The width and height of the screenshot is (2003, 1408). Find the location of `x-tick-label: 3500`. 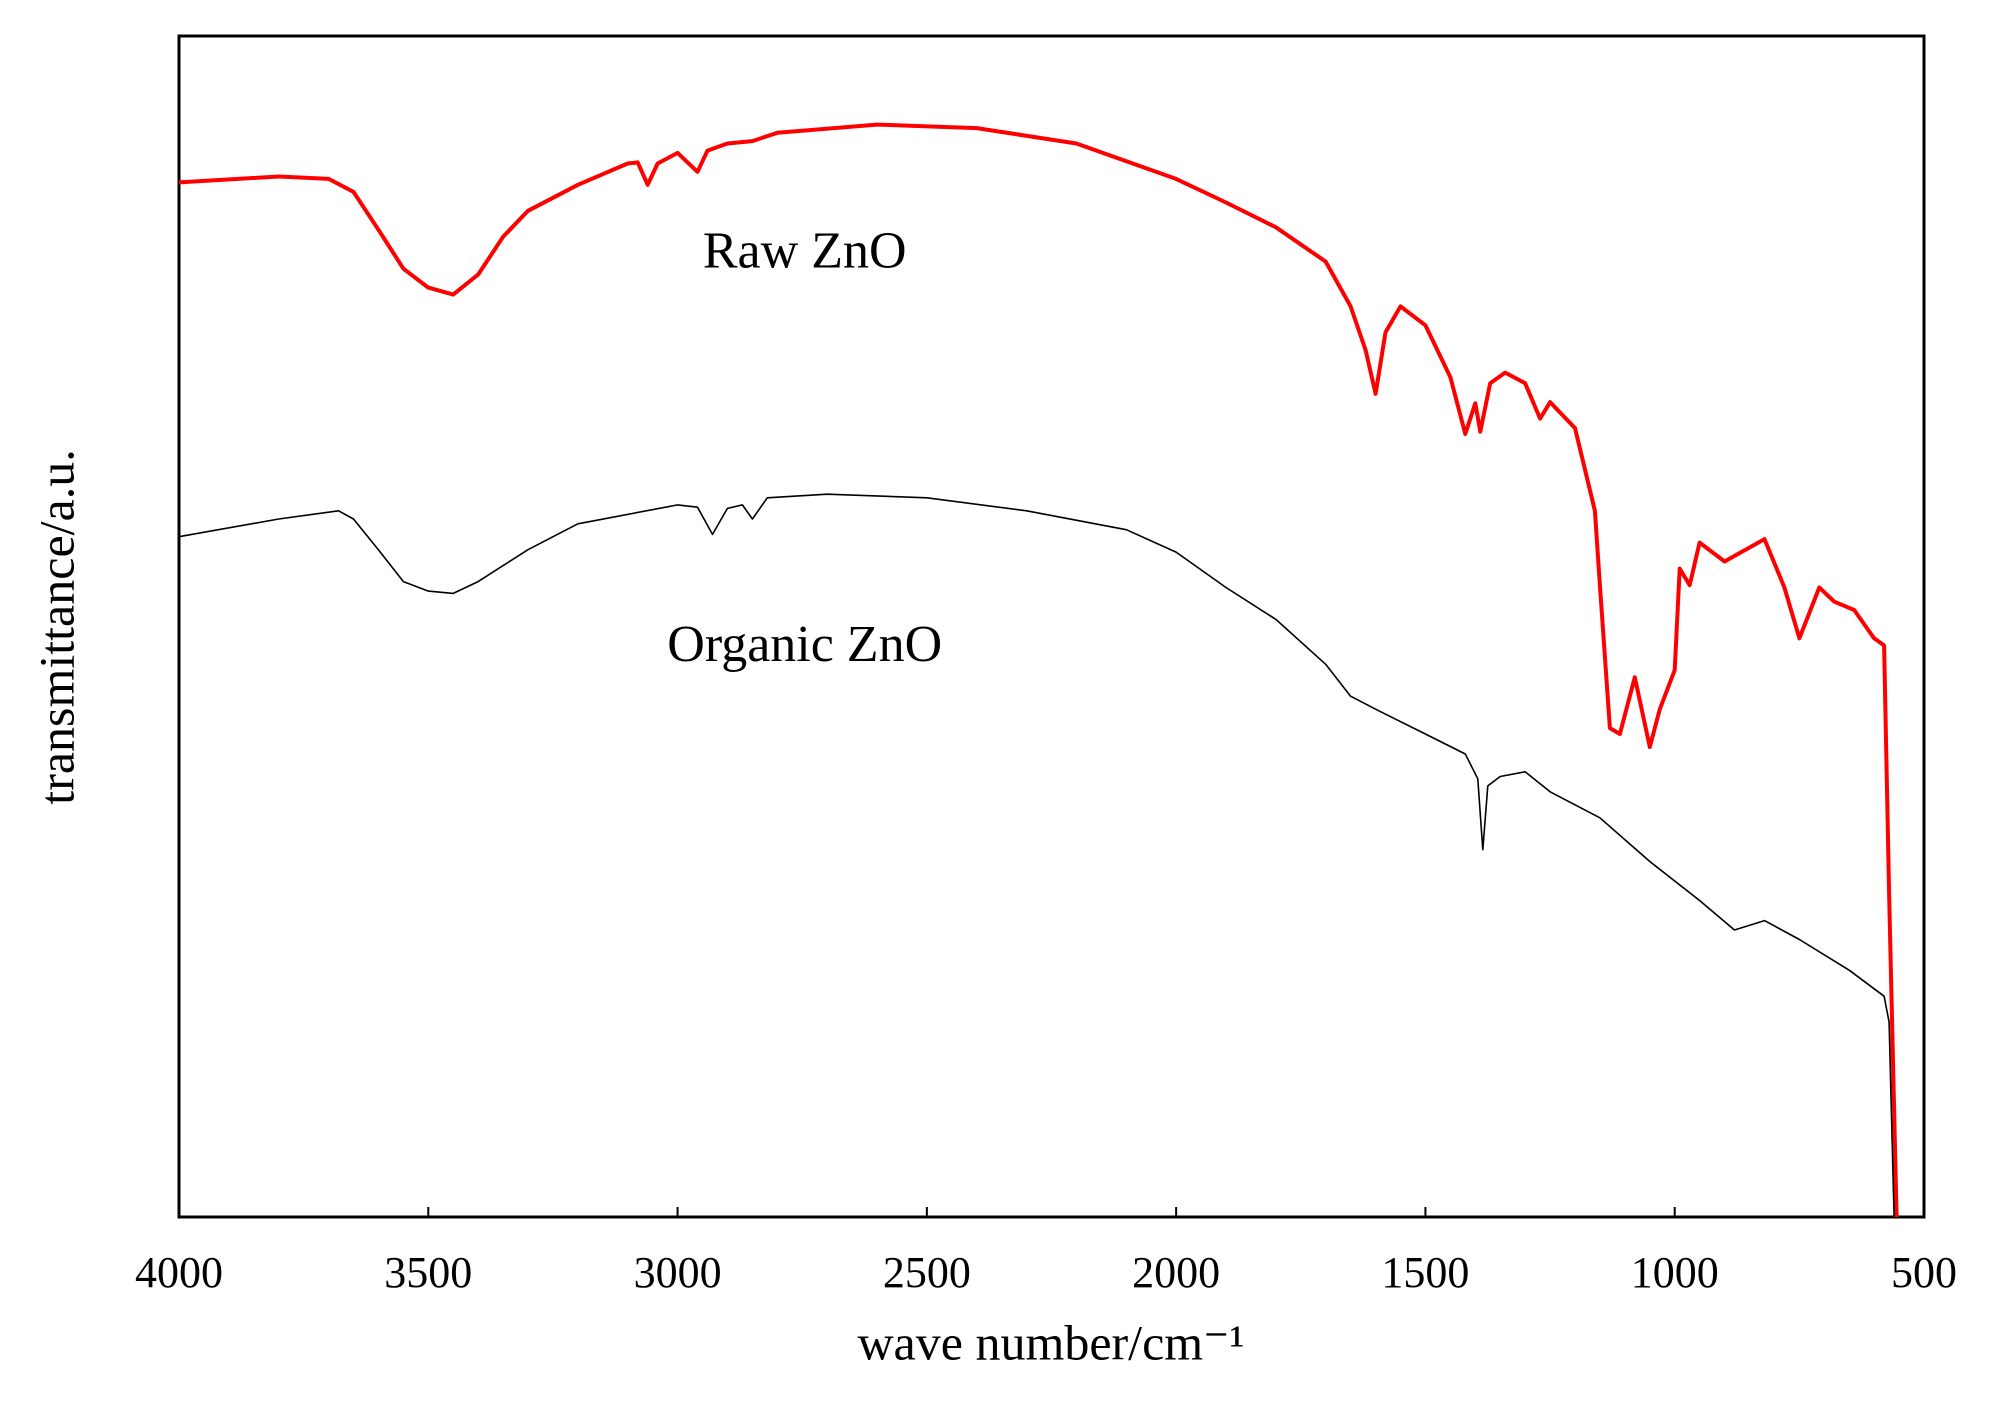

x-tick-label: 3500 is located at coordinates (428, 1272).